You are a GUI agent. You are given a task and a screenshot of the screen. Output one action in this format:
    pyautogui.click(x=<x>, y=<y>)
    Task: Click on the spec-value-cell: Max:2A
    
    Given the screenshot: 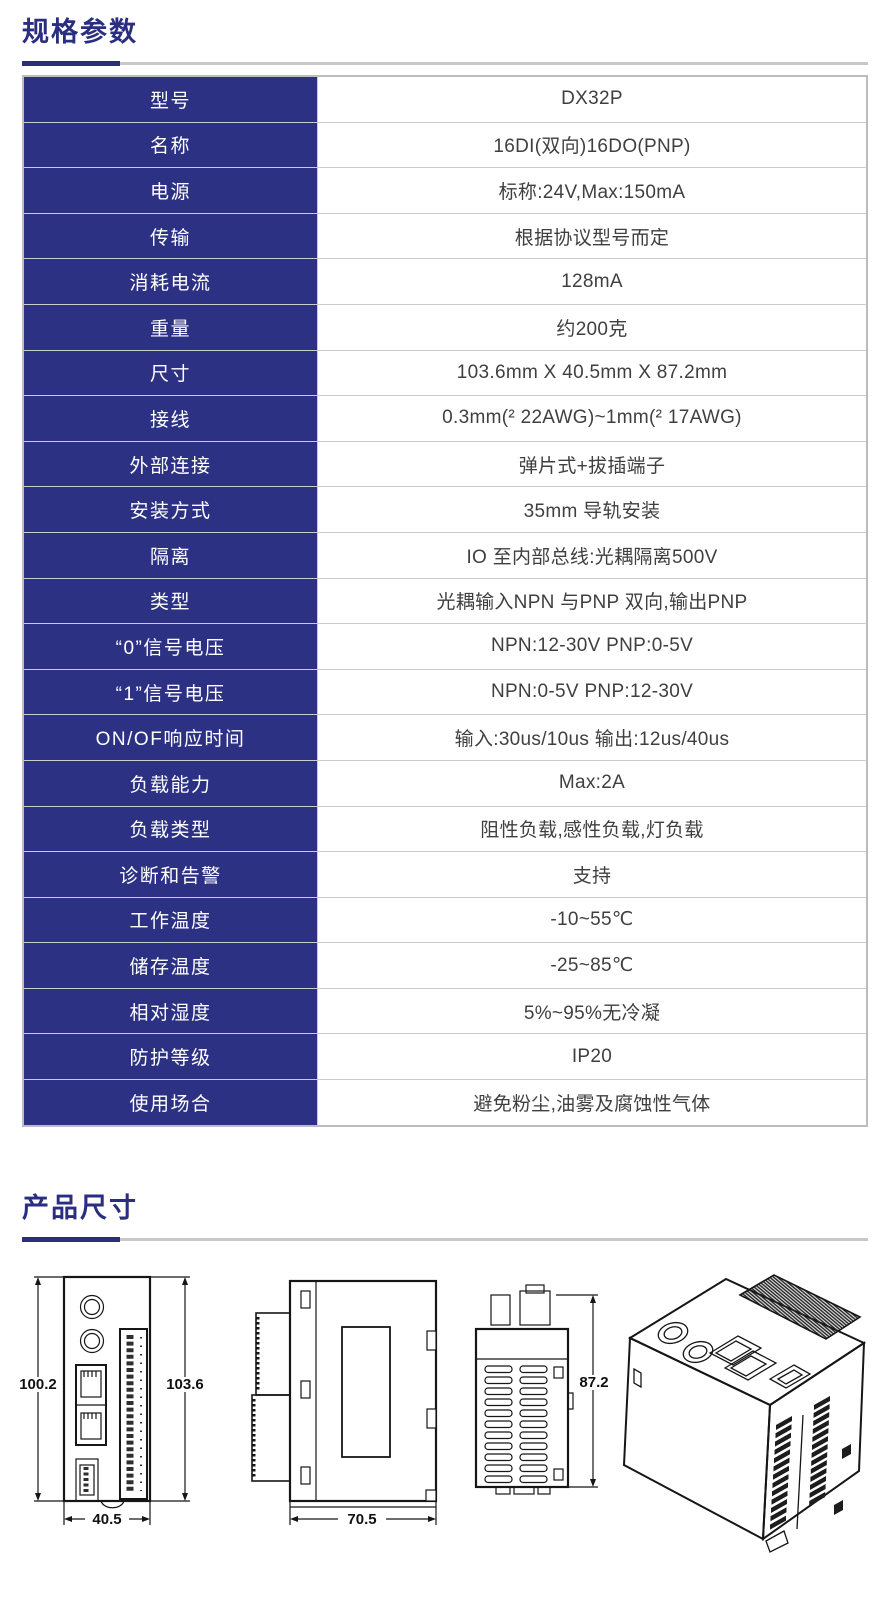 What is the action you would take?
    pyautogui.click(x=592, y=783)
    